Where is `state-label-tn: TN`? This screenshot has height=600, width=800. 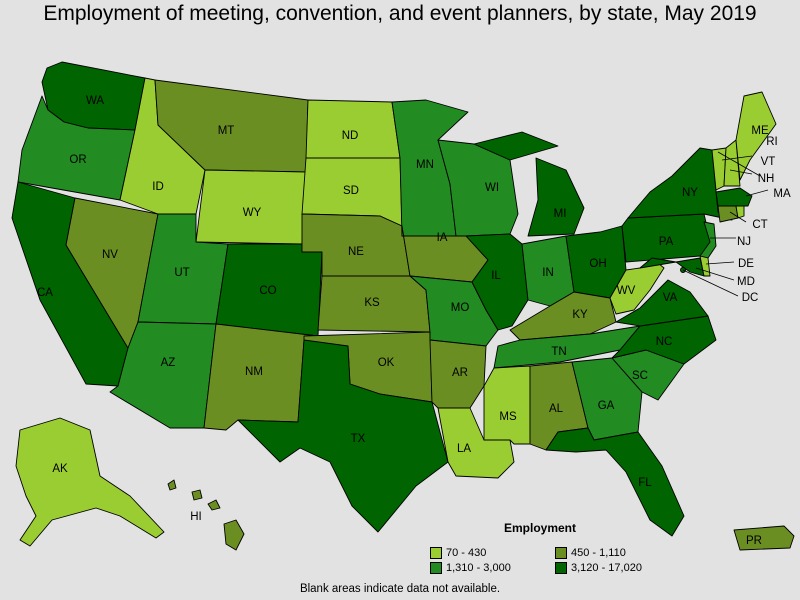 state-label-tn: TN is located at coordinates (558, 352).